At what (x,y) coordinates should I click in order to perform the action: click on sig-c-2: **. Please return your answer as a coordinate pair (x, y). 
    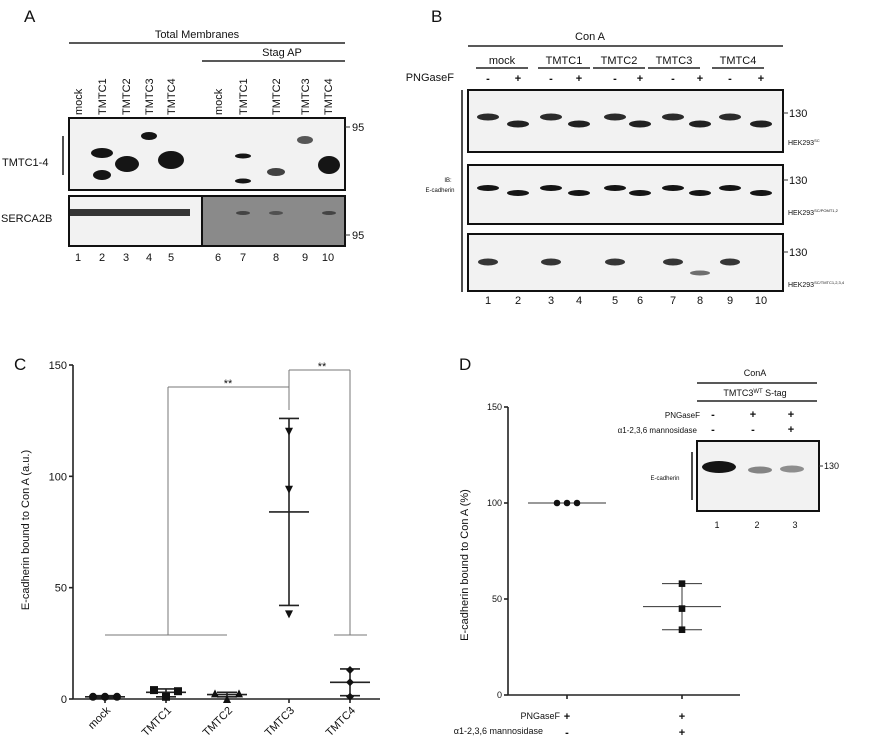
    Looking at the image, I should click on (322, 367).